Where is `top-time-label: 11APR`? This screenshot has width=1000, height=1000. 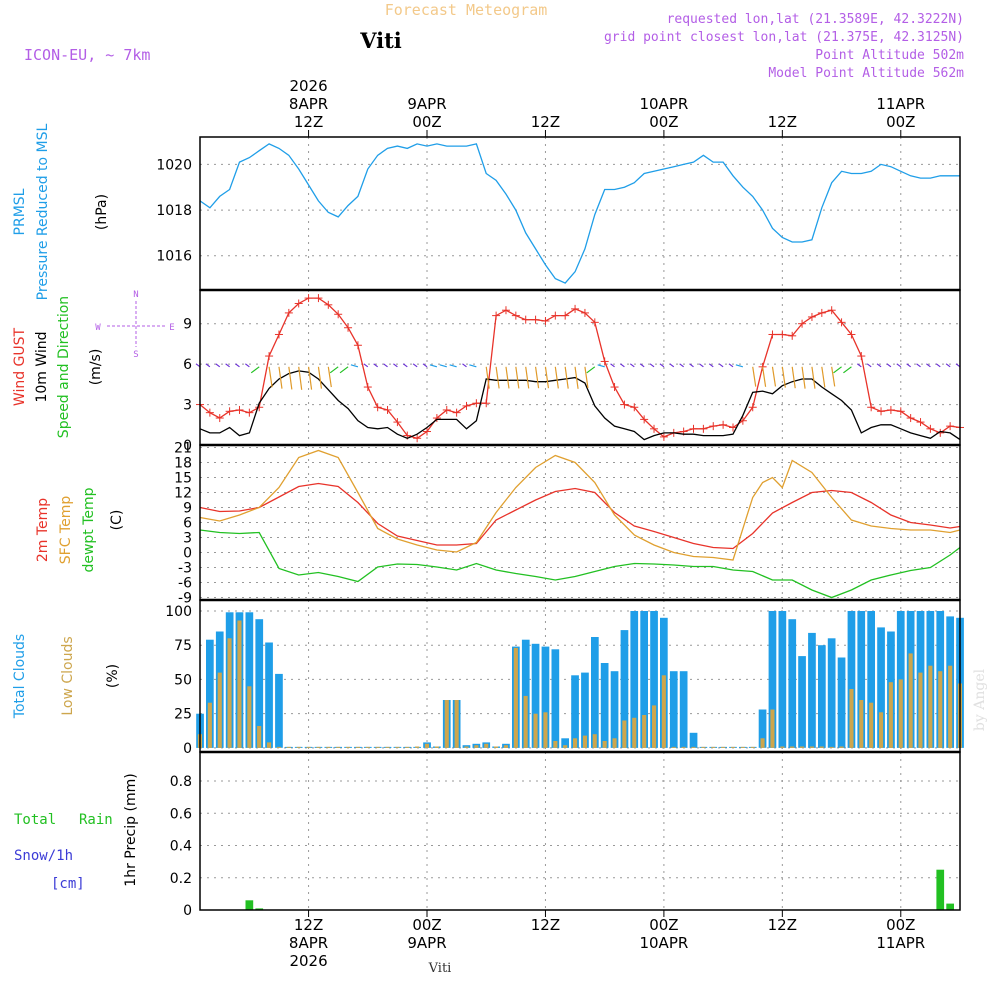
top-time-label: 11APR is located at coordinates (900, 104).